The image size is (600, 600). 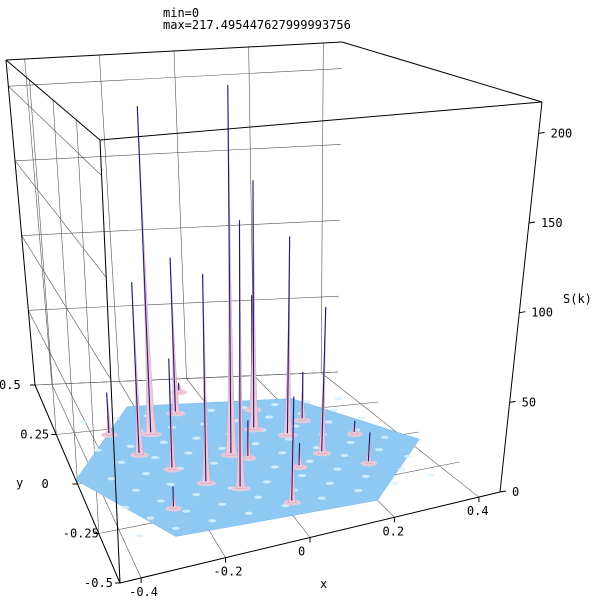 I want to click on z-tick-label: 0, so click(x=515, y=492).